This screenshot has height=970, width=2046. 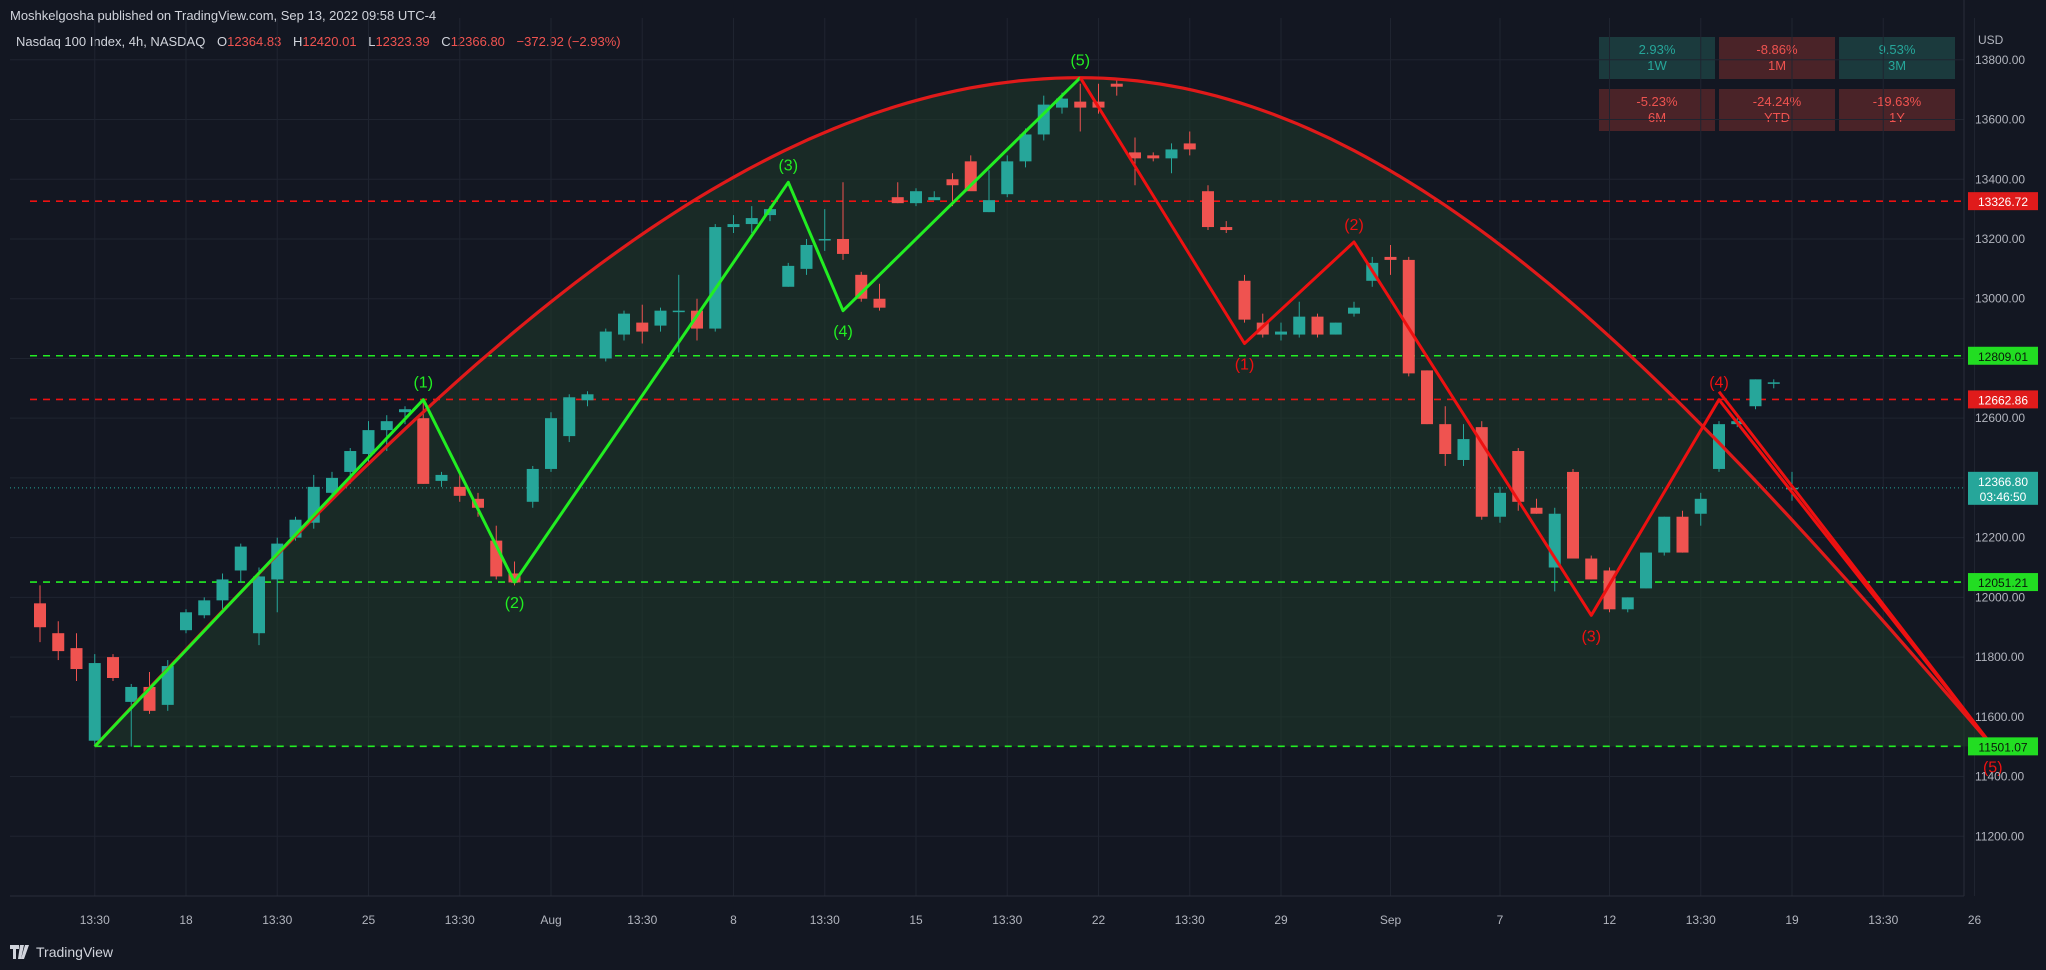 I want to click on symbol-title: Nasdaq 100 Index, 4h, NASDAQ, so click(x=111, y=41).